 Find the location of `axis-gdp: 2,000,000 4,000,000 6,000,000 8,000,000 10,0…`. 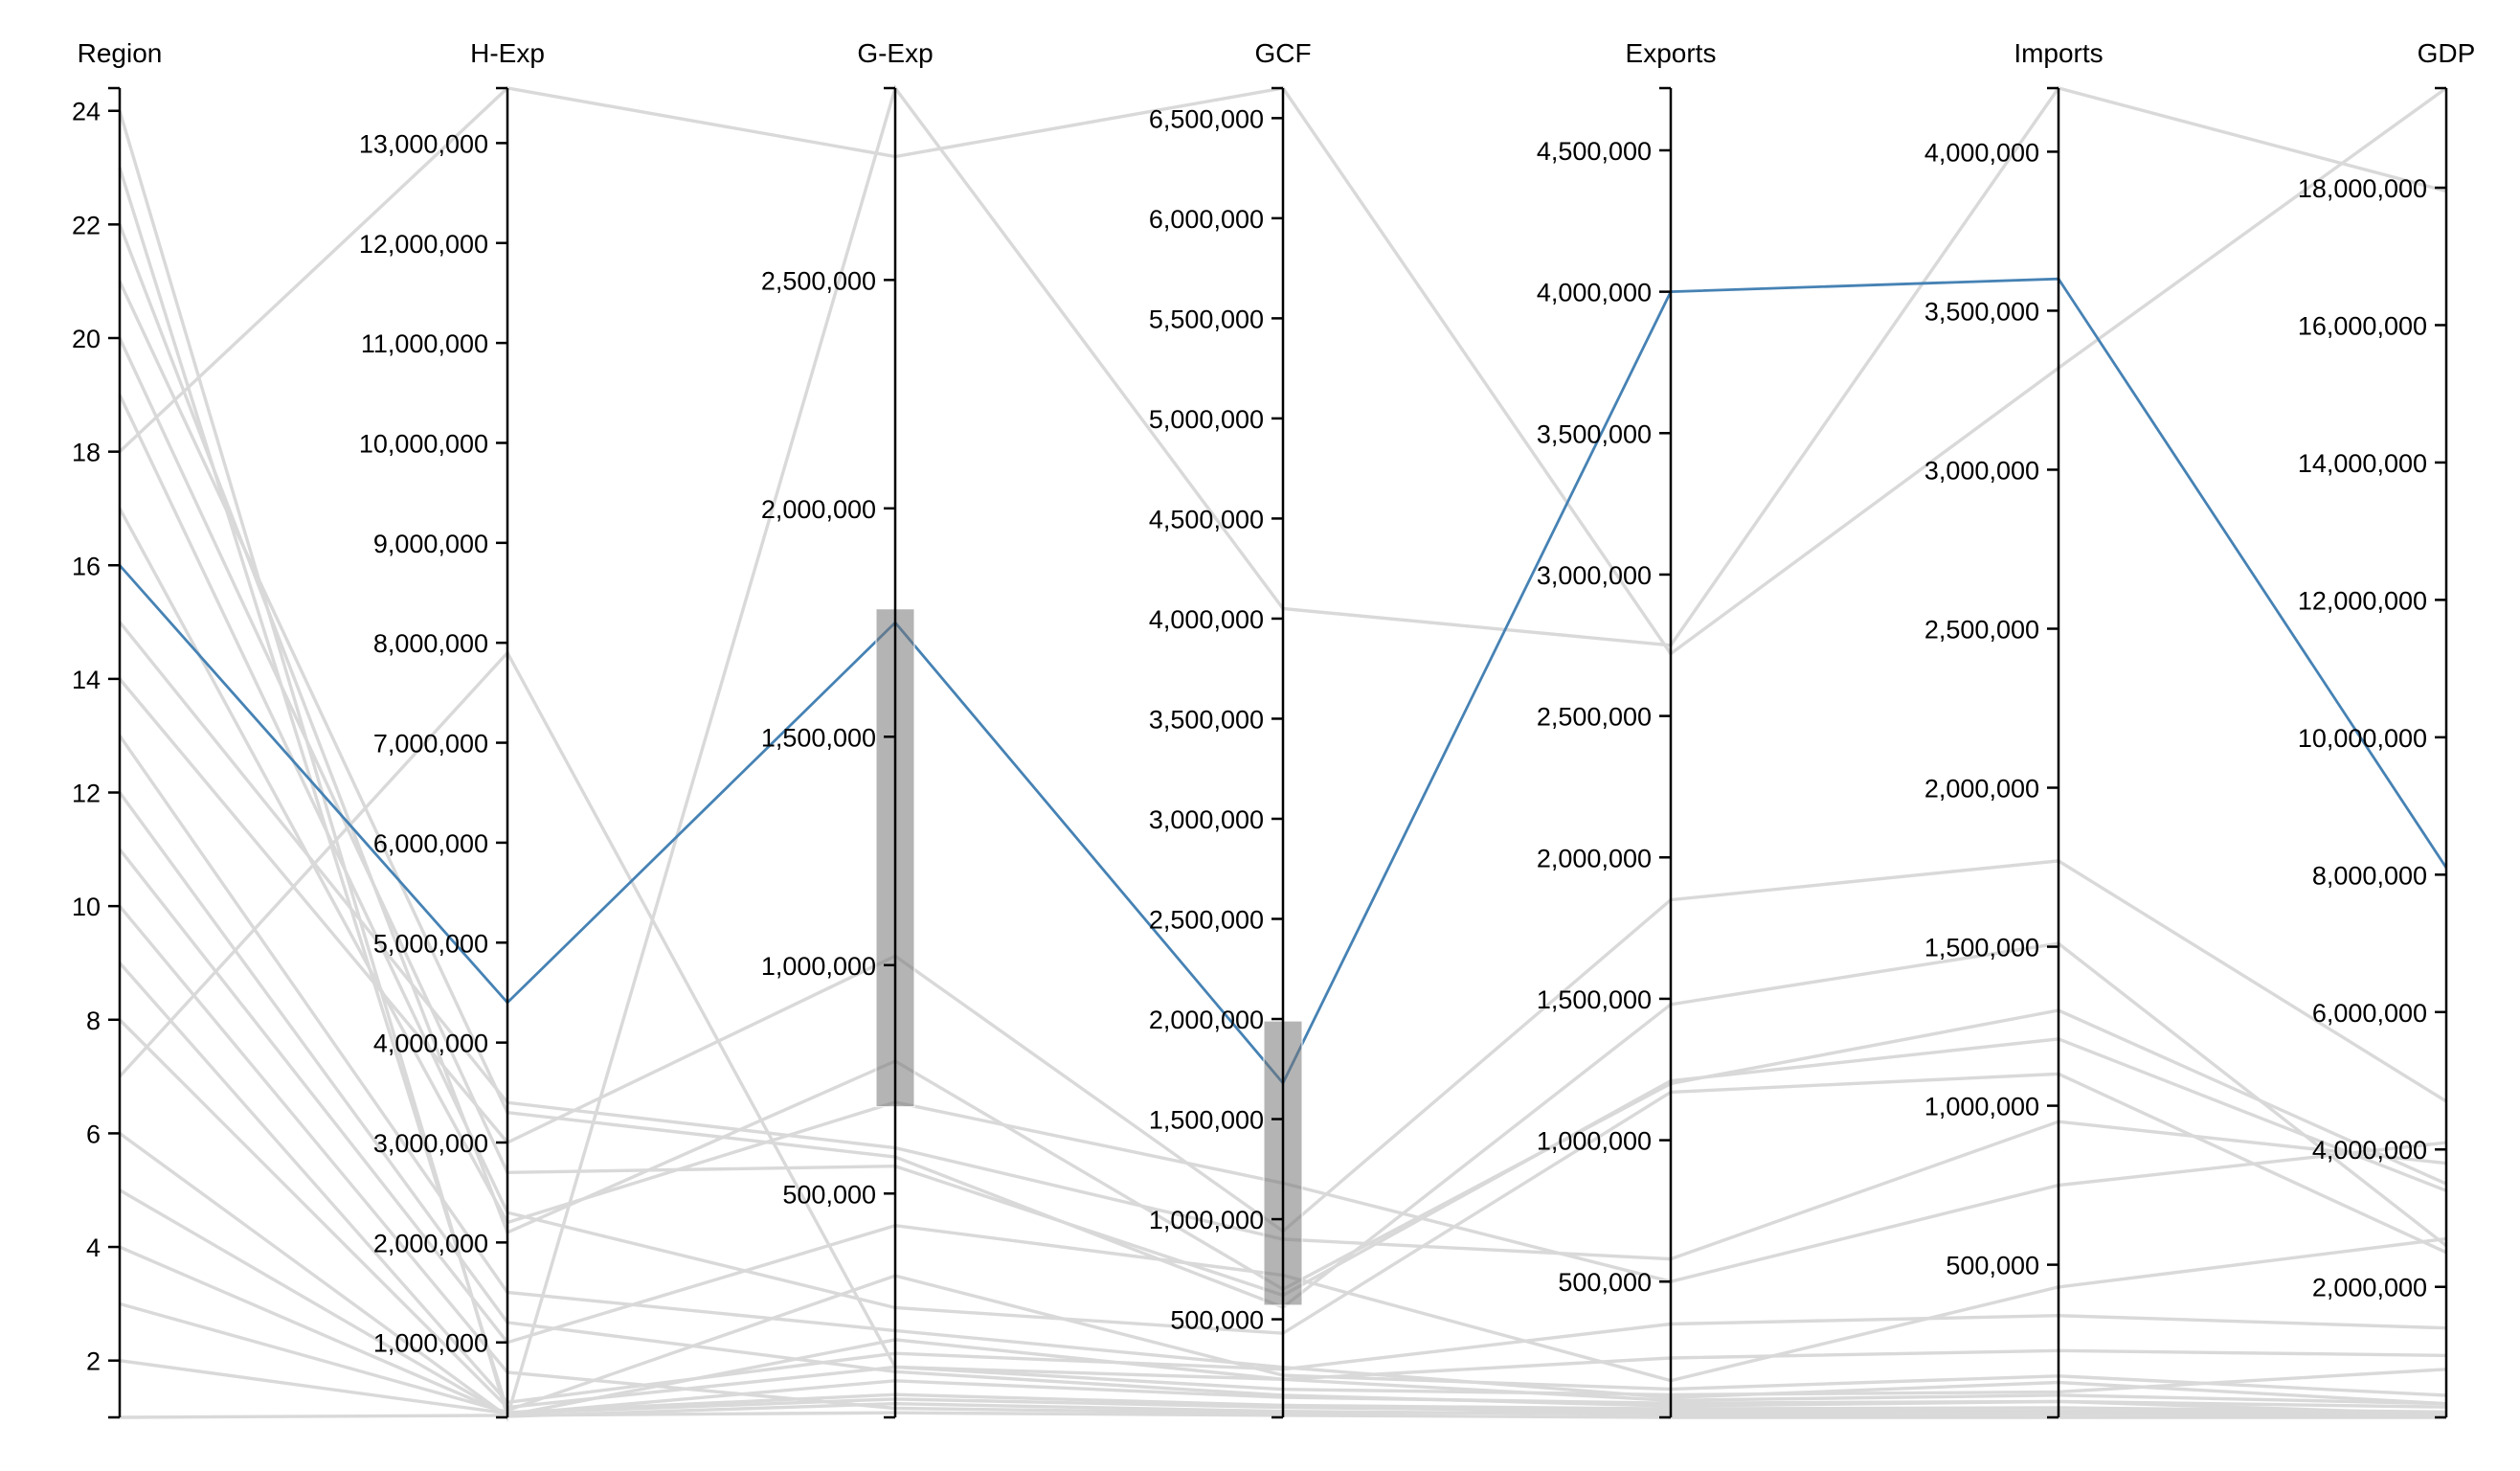

axis-gdp: 2,000,000 4,000,000 6,000,000 8,000,000 10,0… is located at coordinates (2387, 728).